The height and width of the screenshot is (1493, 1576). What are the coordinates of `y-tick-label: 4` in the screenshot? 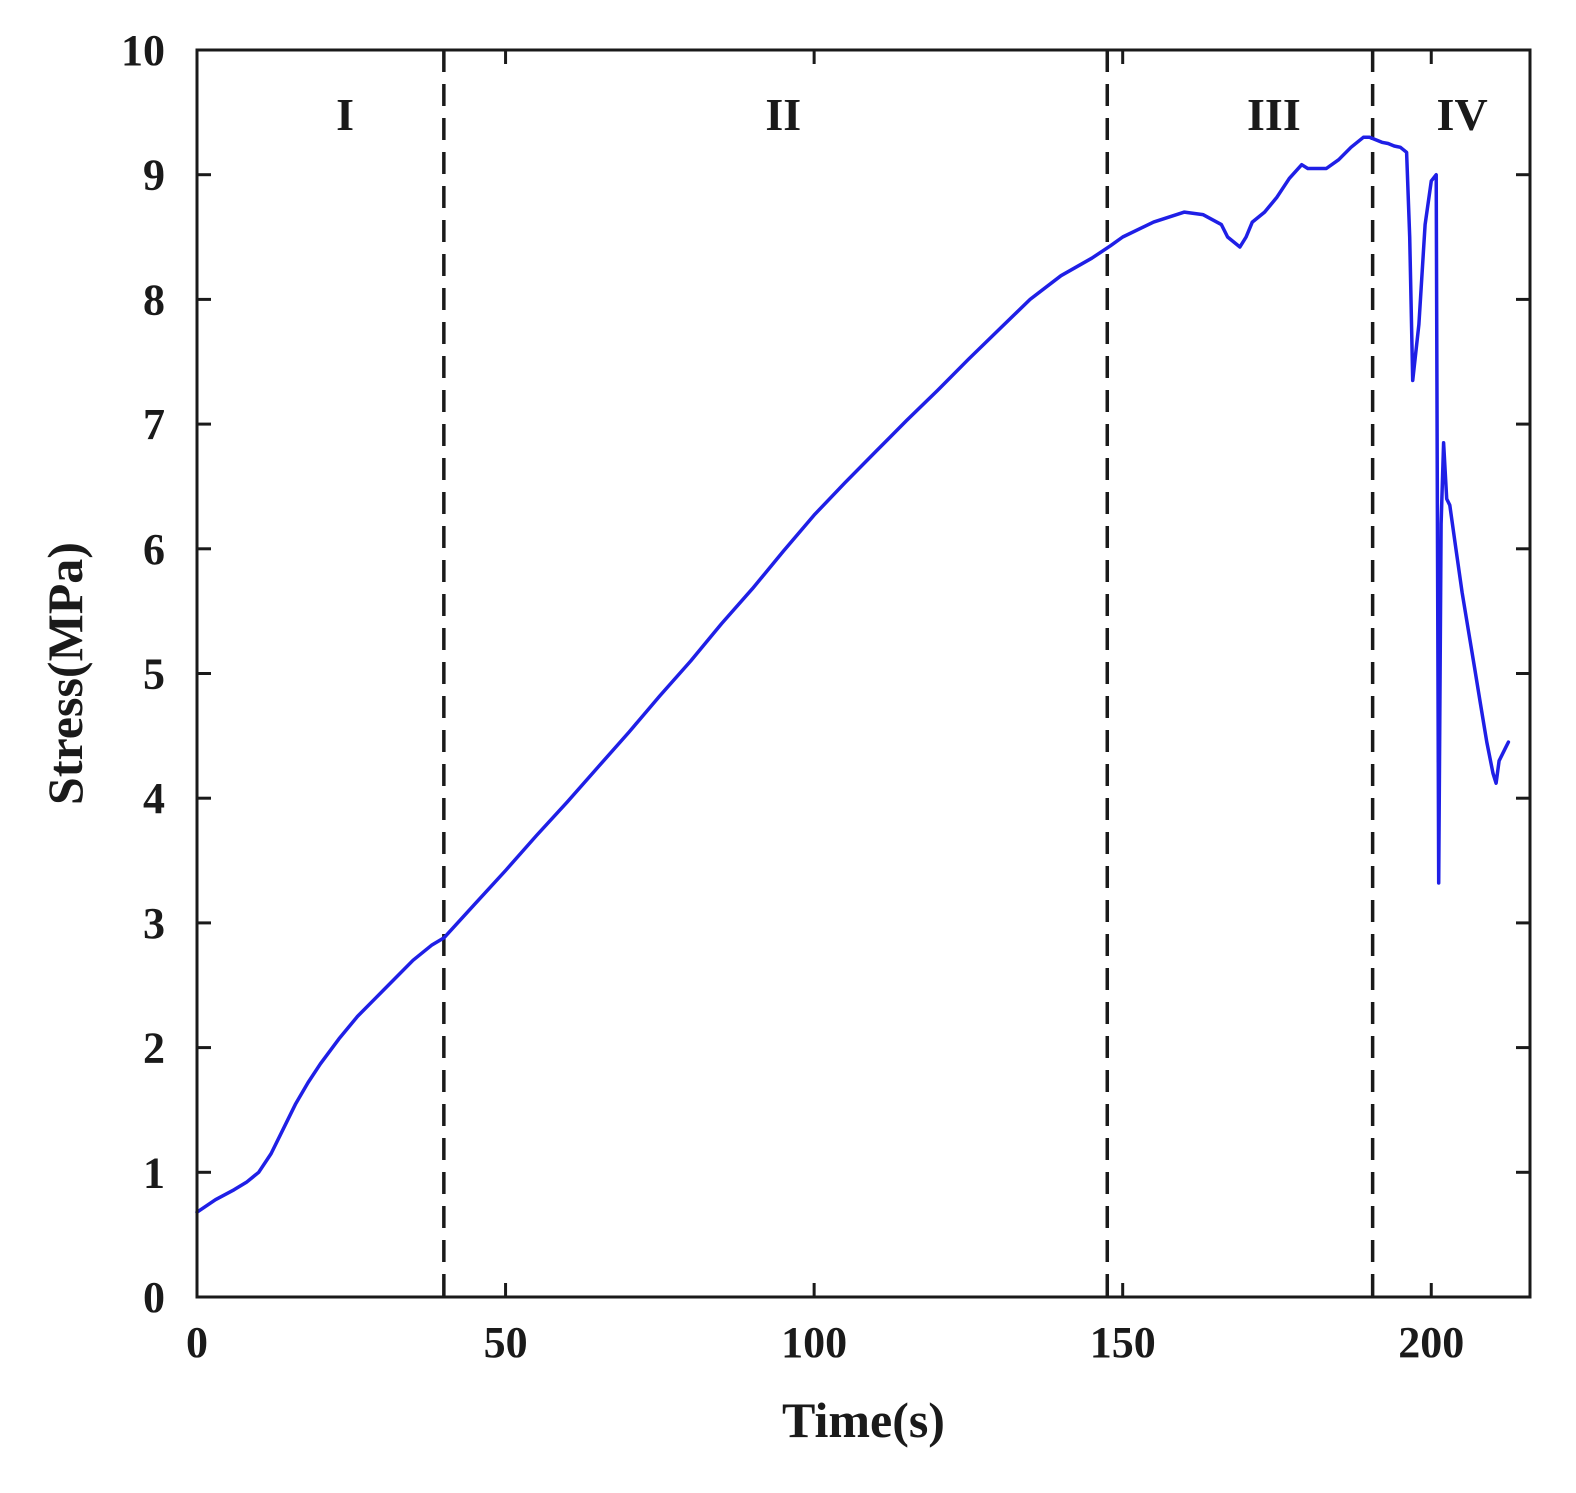 It's located at (154, 798).